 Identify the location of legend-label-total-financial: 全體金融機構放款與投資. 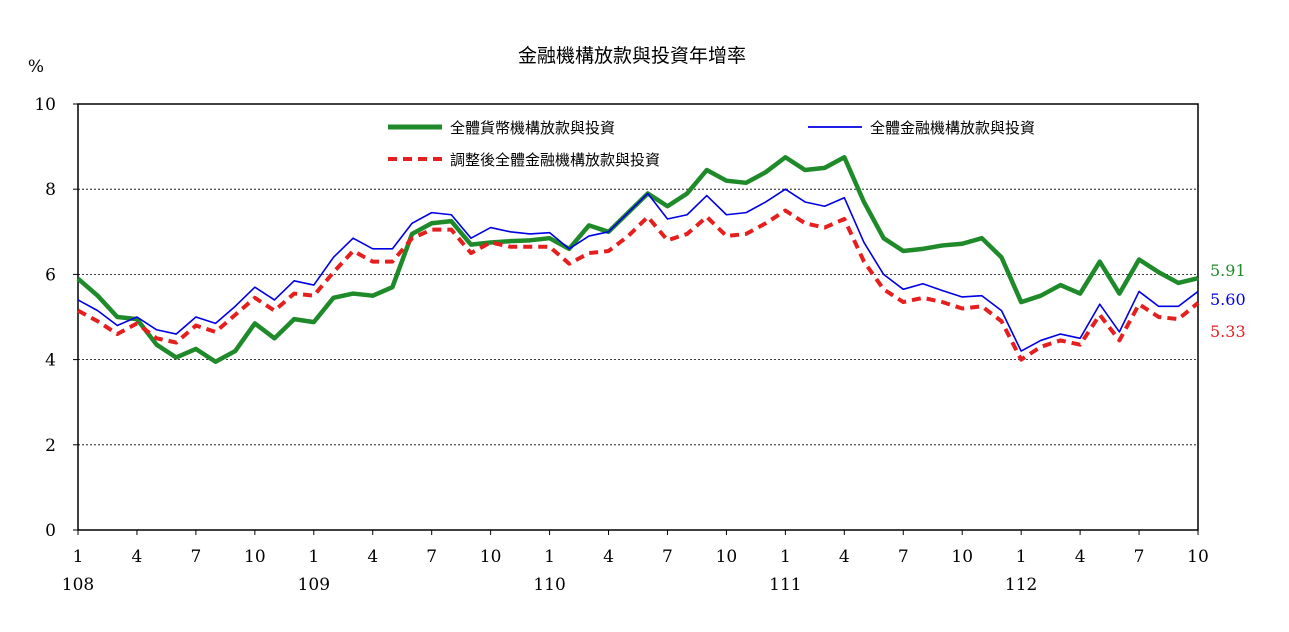
(952, 128).